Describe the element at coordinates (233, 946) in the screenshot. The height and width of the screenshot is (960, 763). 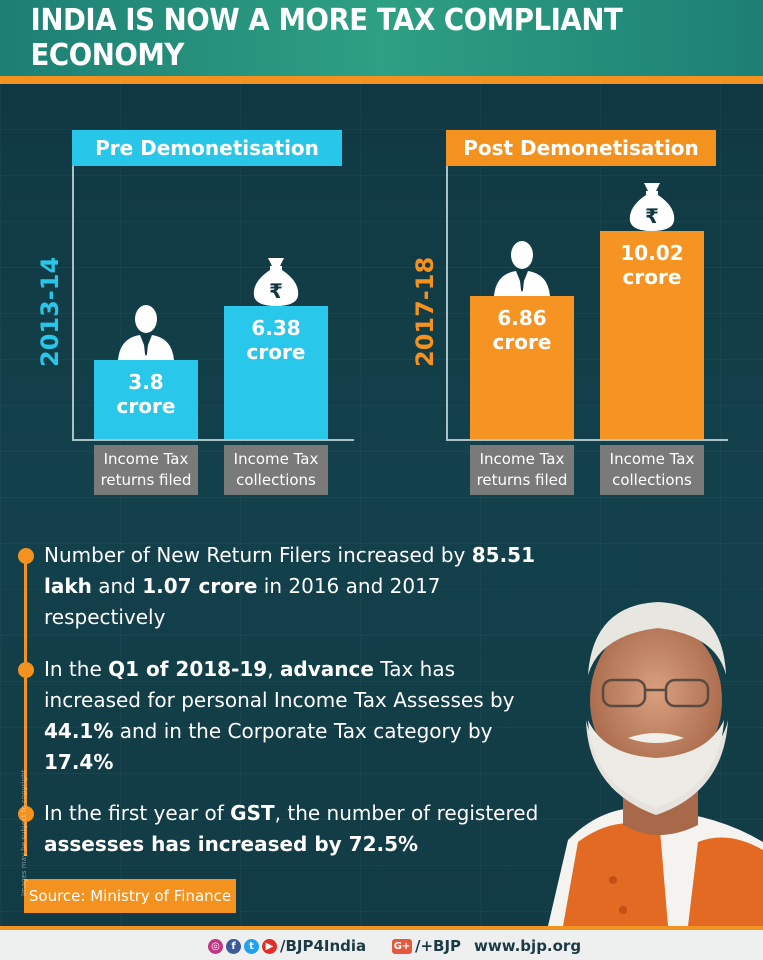
I see `facebook-icon: f` at that location.